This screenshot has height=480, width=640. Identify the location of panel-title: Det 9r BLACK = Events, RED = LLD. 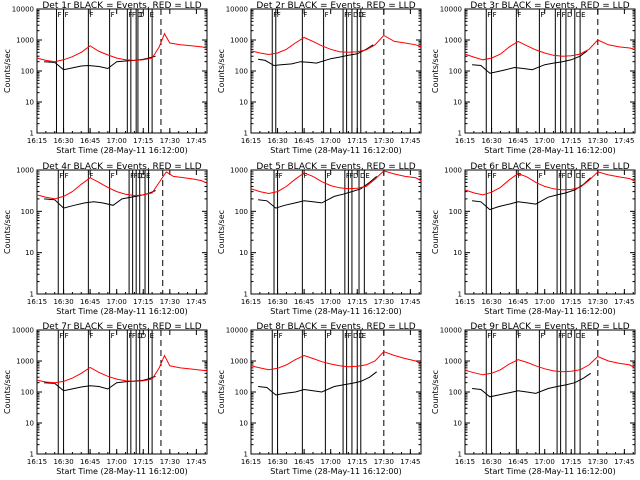
(549, 327).